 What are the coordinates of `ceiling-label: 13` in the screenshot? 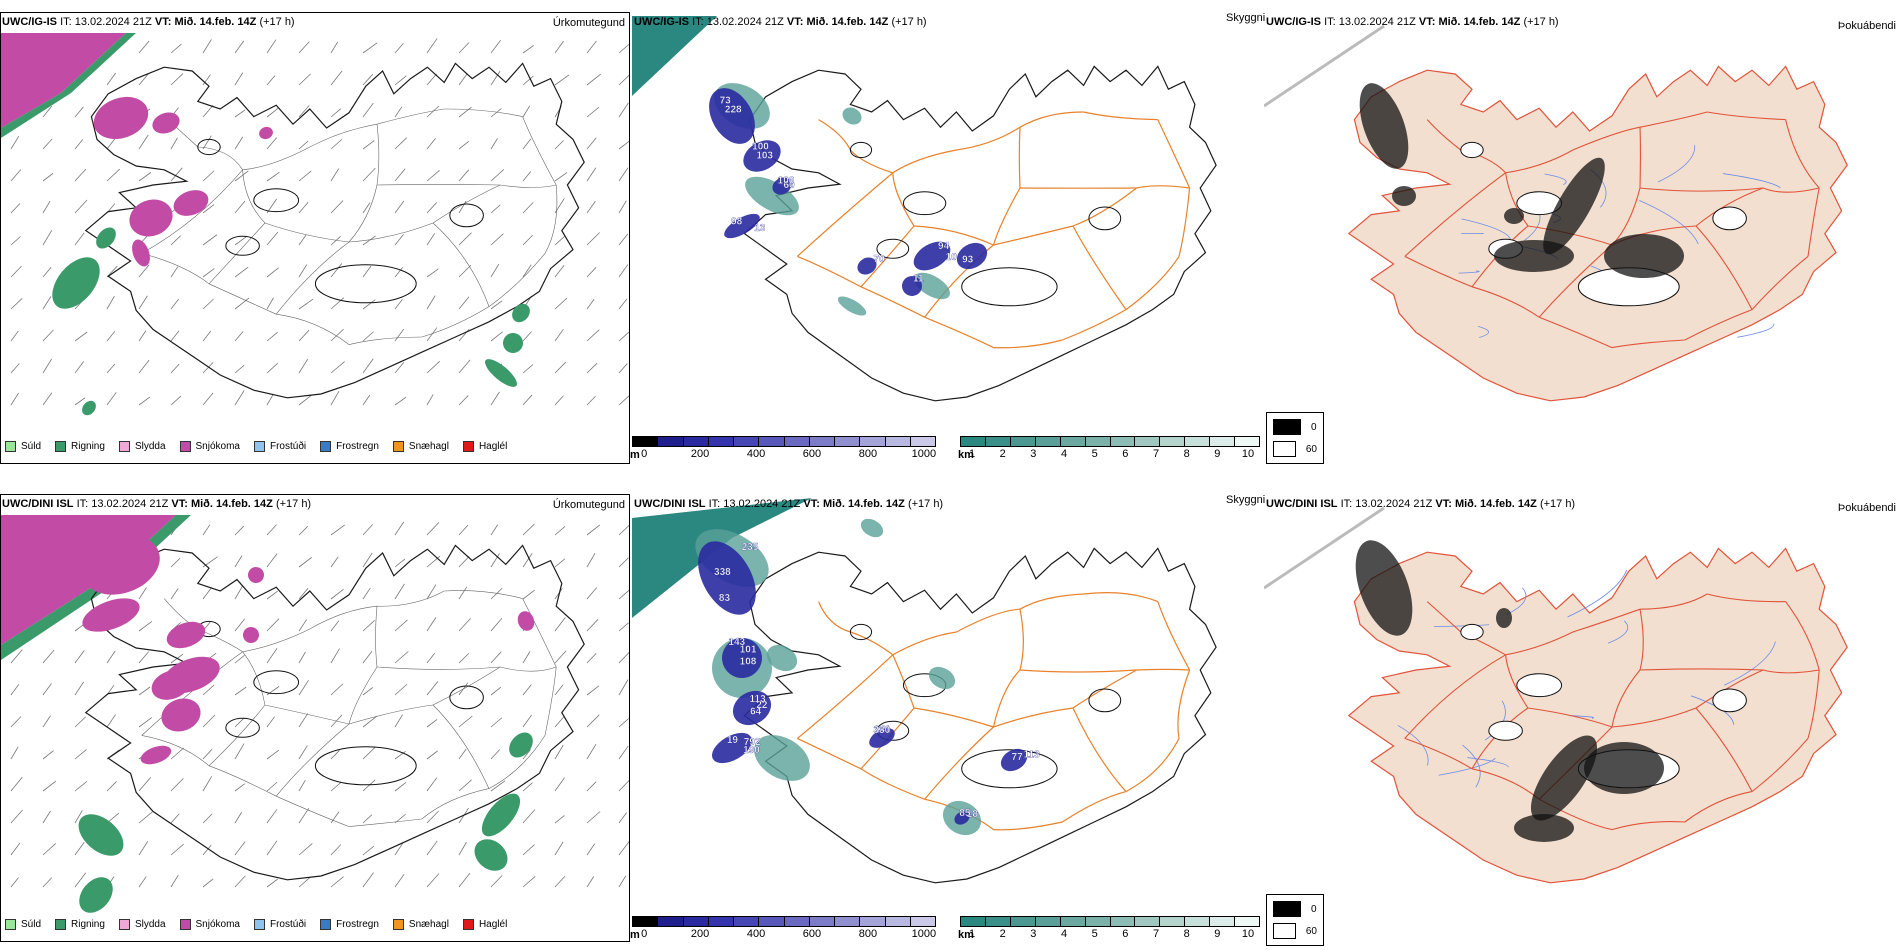 It's located at (760, 228).